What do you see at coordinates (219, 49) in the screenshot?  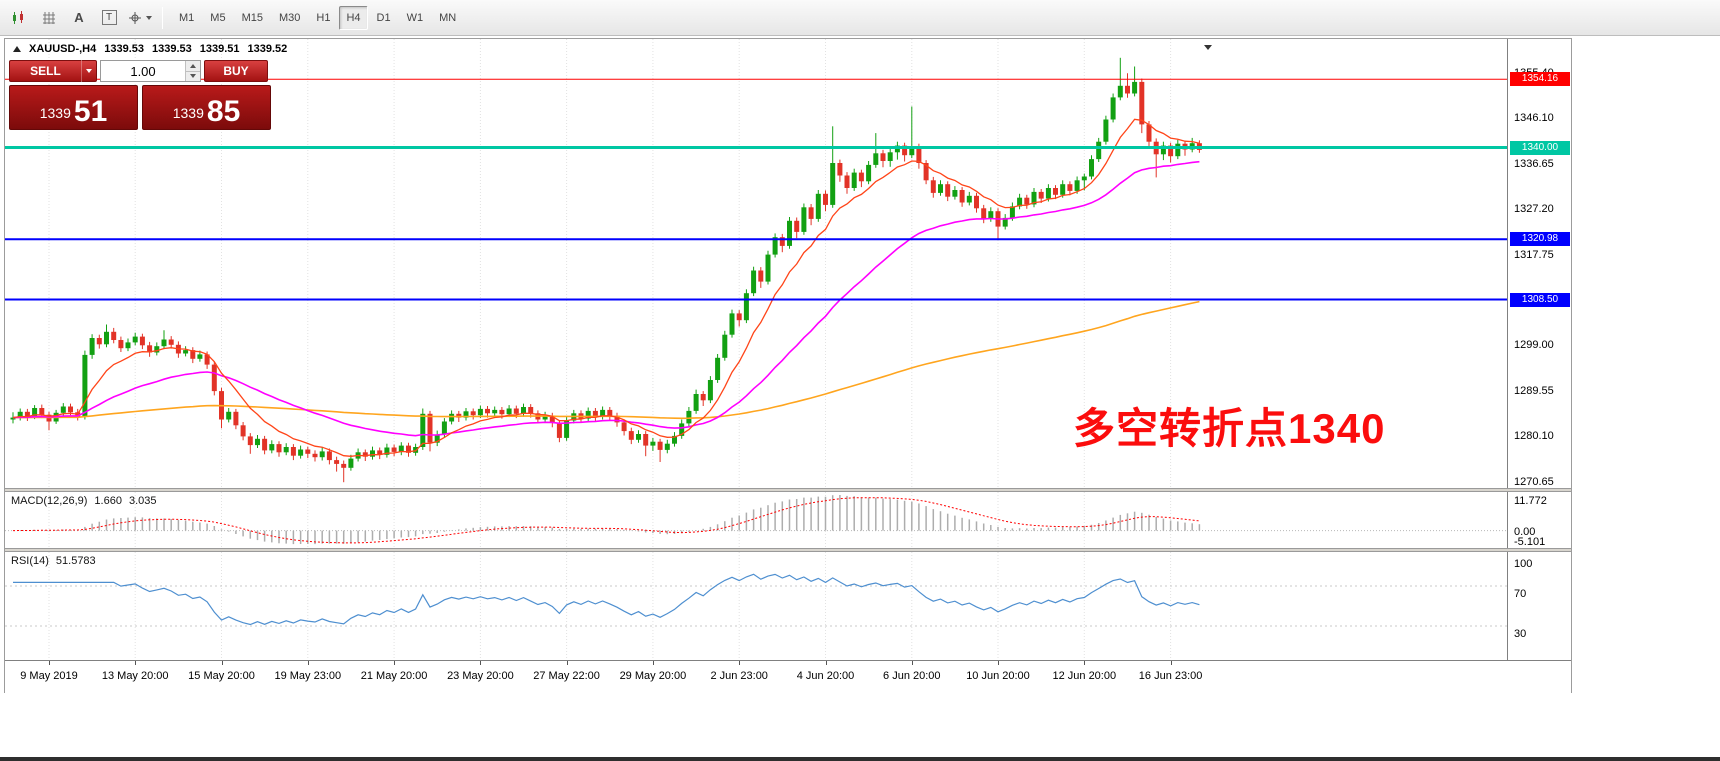 I see `low-value: 1339.51` at bounding box center [219, 49].